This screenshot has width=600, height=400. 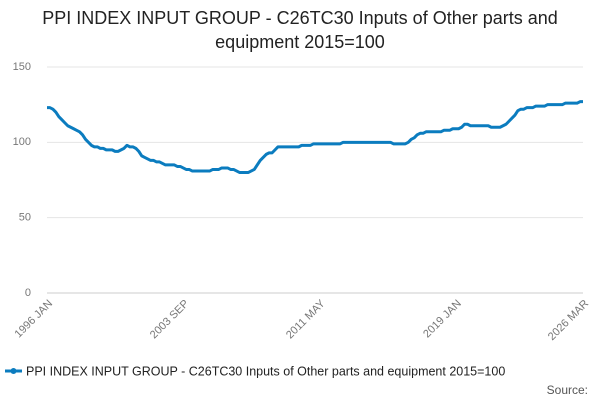 What do you see at coordinates (28, 293) in the screenshot?
I see `y-tick-label: 0` at bounding box center [28, 293].